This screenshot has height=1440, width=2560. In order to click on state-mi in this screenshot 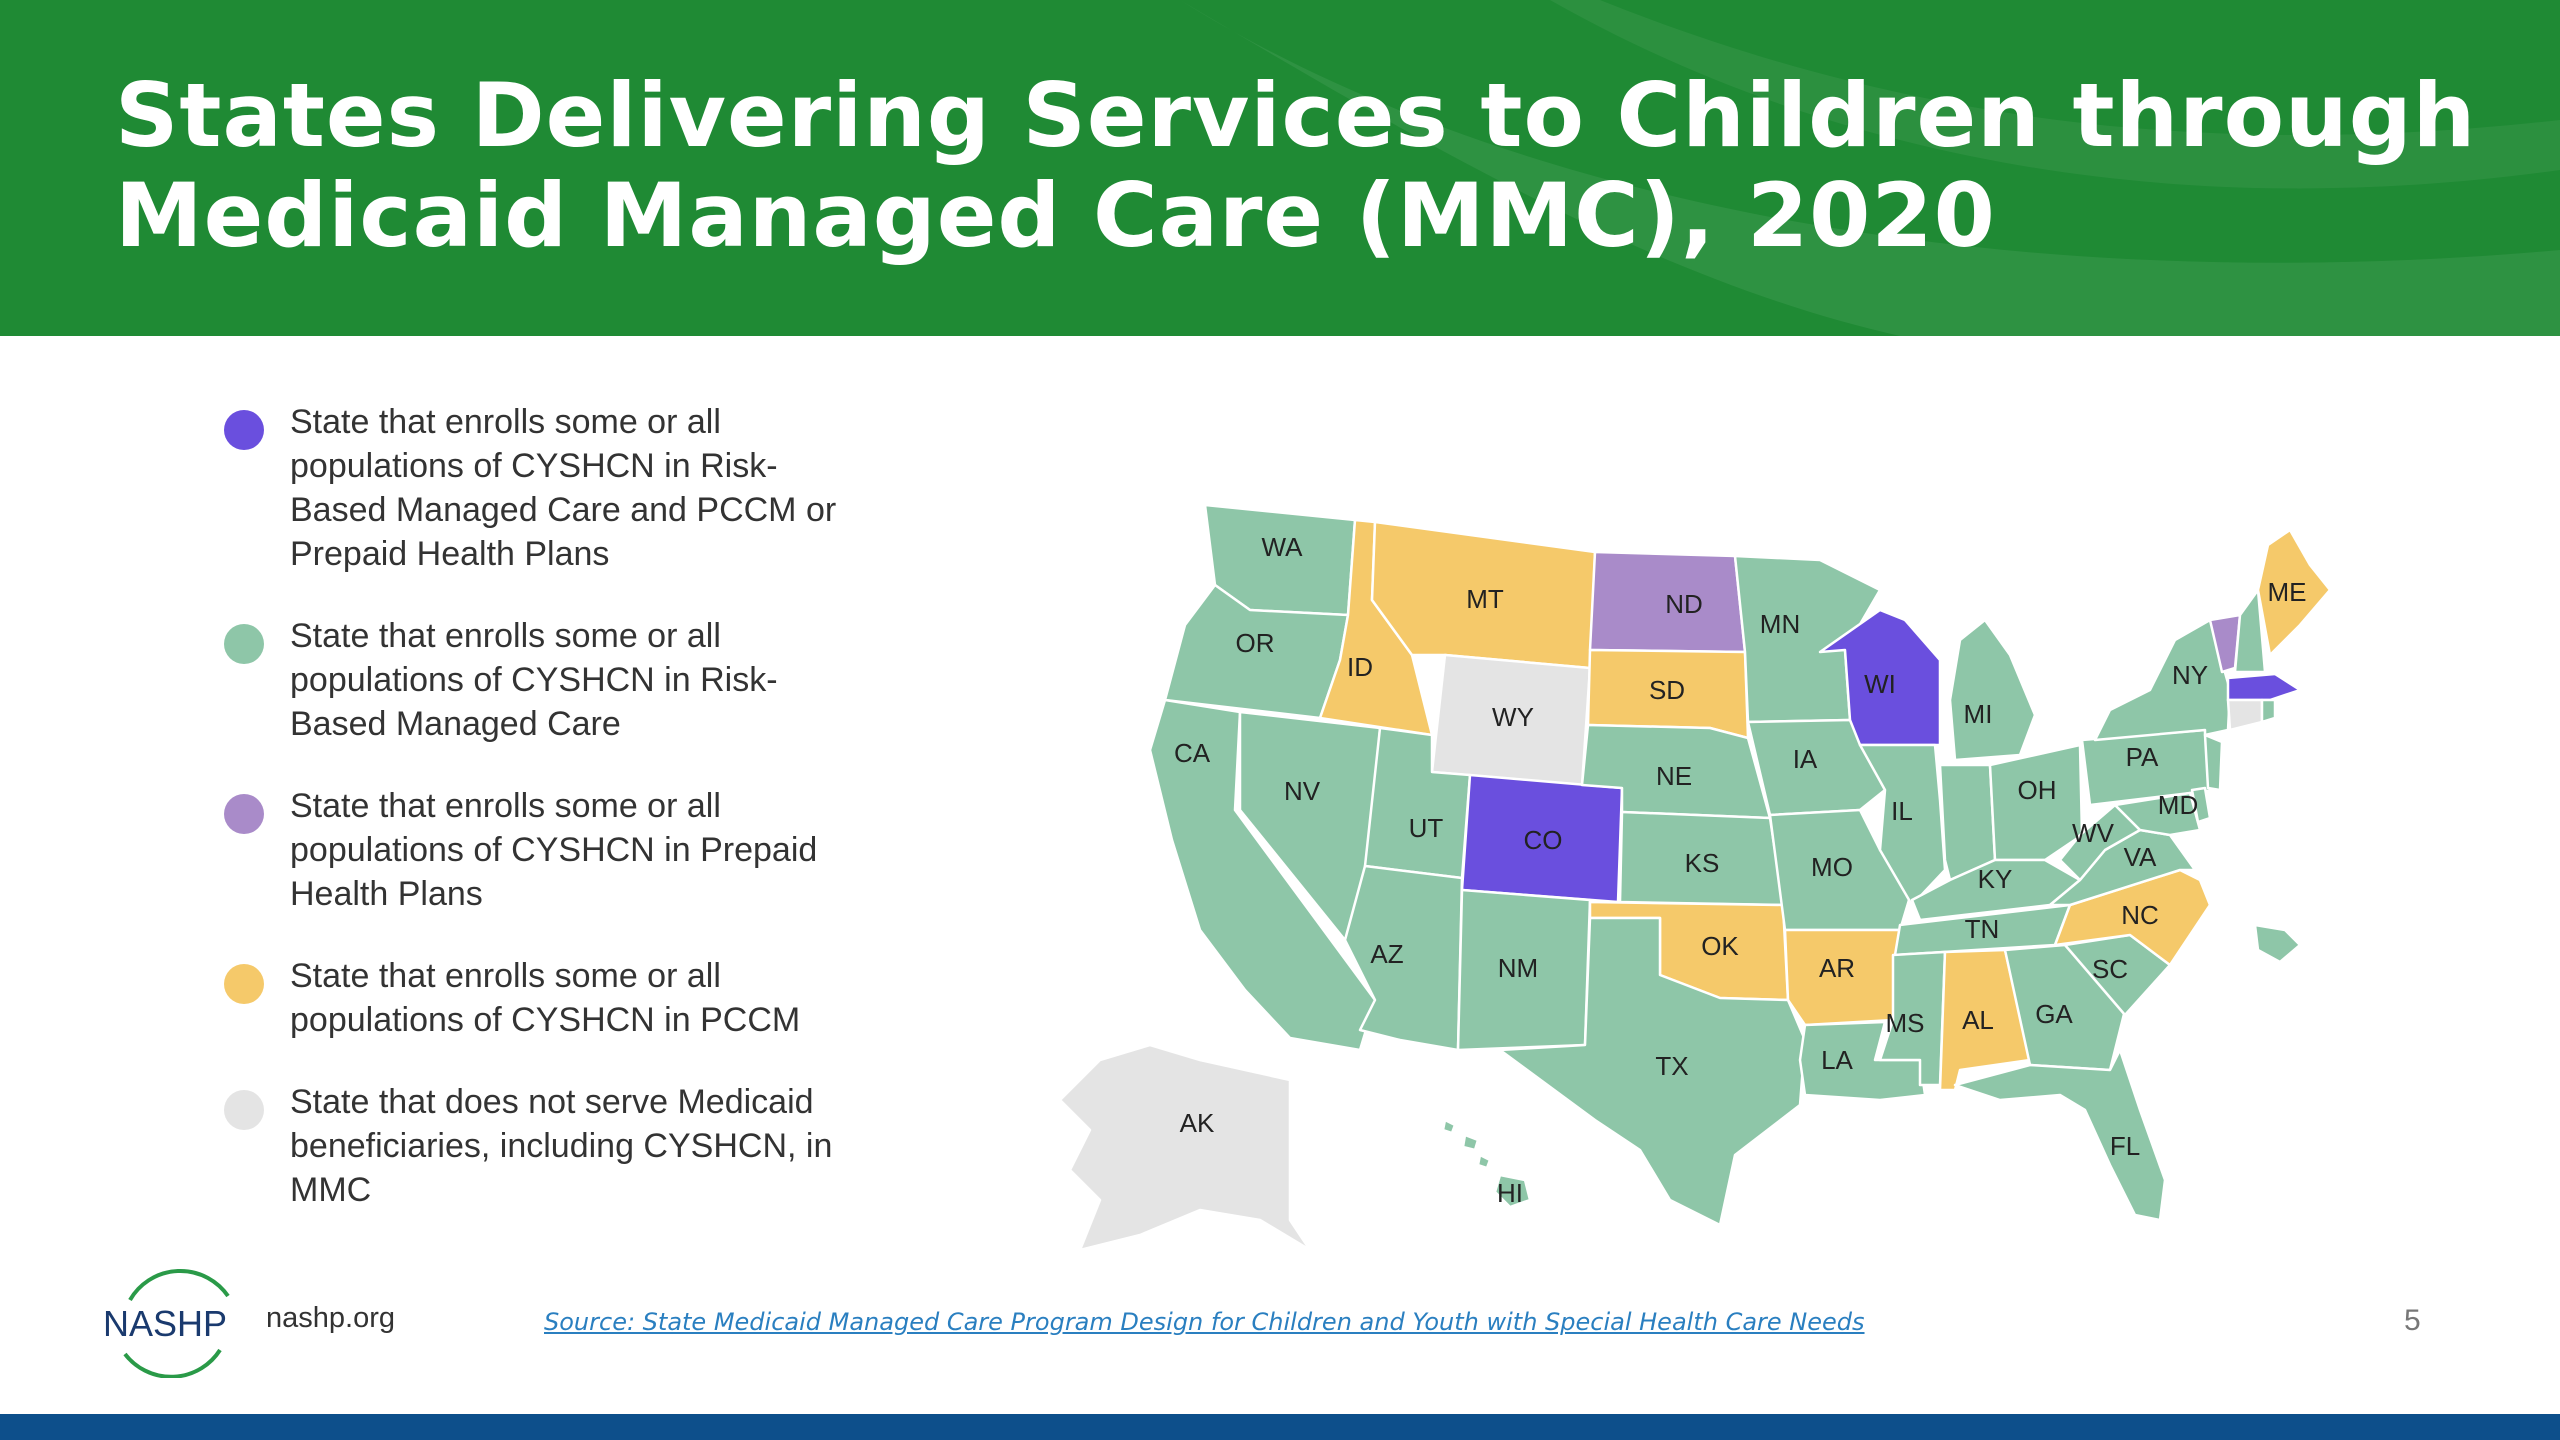, I will do `click(1992, 690)`.